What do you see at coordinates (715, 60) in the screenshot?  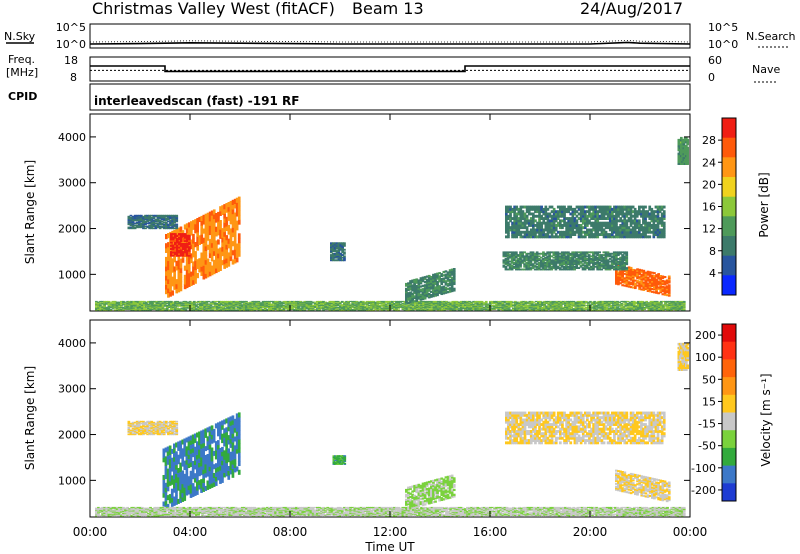 I see `nave-tick-top: 60` at bounding box center [715, 60].